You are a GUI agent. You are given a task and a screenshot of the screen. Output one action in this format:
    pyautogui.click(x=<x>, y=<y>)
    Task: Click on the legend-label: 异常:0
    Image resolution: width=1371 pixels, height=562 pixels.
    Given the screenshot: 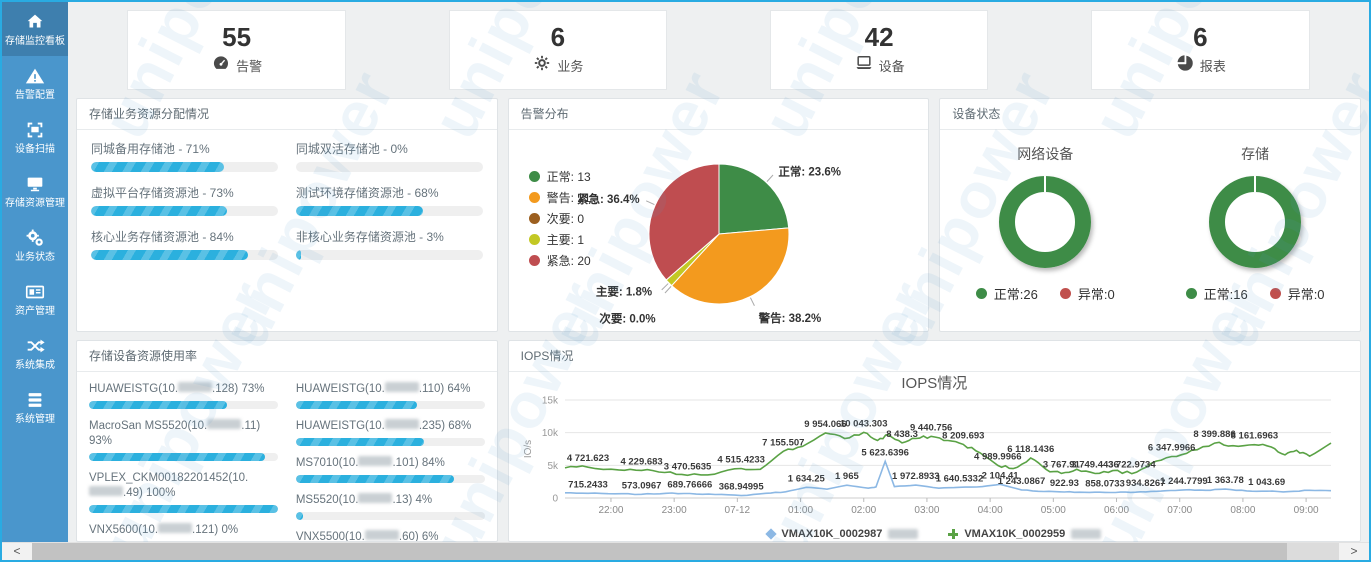 What is the action you would take?
    pyautogui.click(x=1096, y=294)
    